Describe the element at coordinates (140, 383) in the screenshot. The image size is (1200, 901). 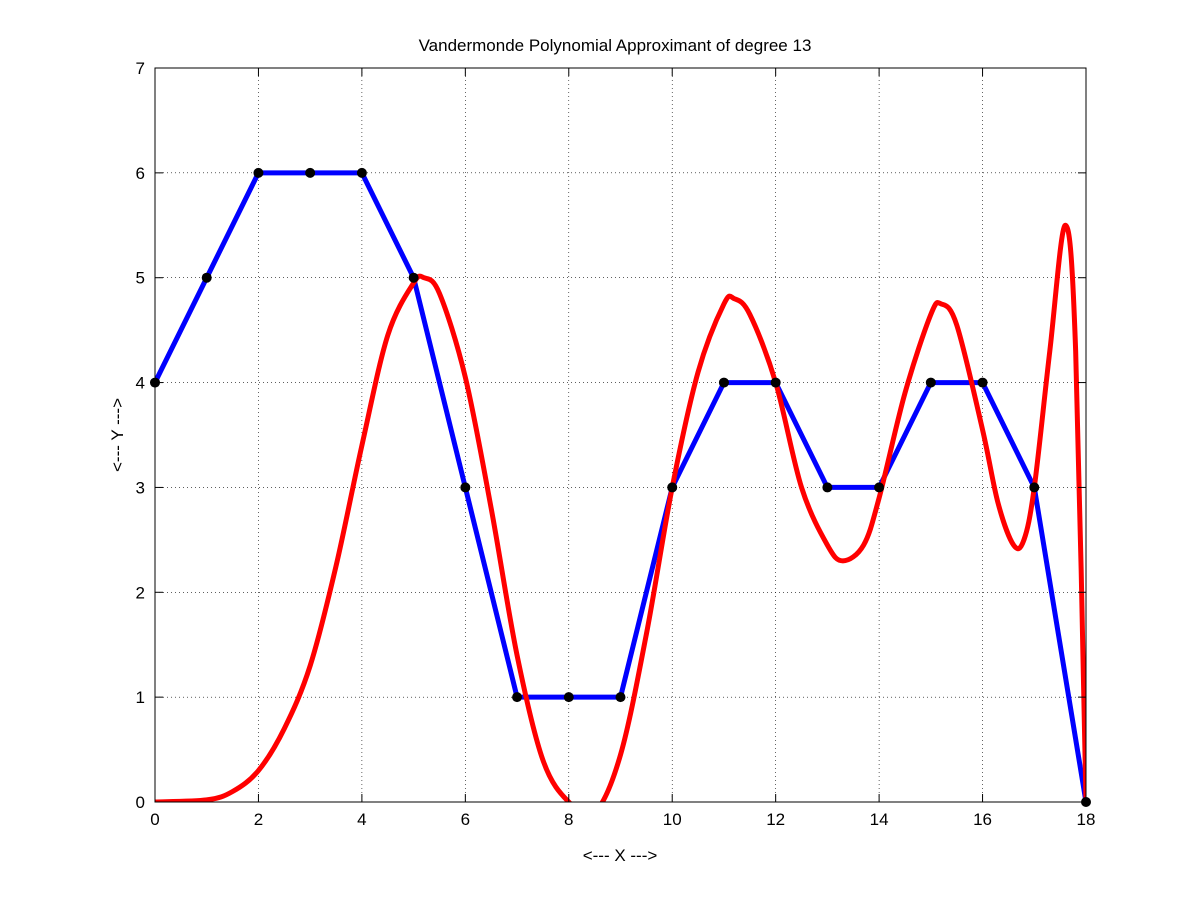
I see `y-tick-label: 4` at that location.